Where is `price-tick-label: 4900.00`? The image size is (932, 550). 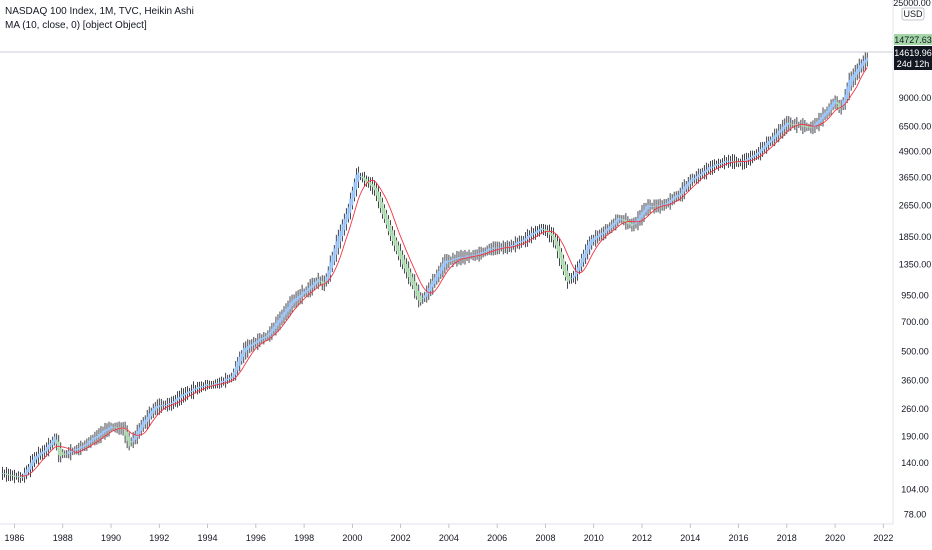 price-tick-label: 4900.00 is located at coordinates (915, 151).